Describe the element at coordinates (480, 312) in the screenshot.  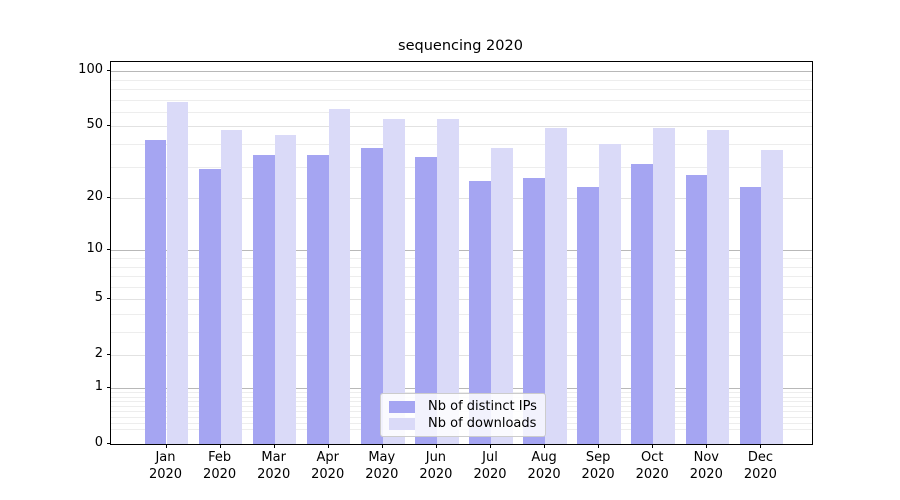
I see `bar-nb-of-distinct-ips-jul` at that location.